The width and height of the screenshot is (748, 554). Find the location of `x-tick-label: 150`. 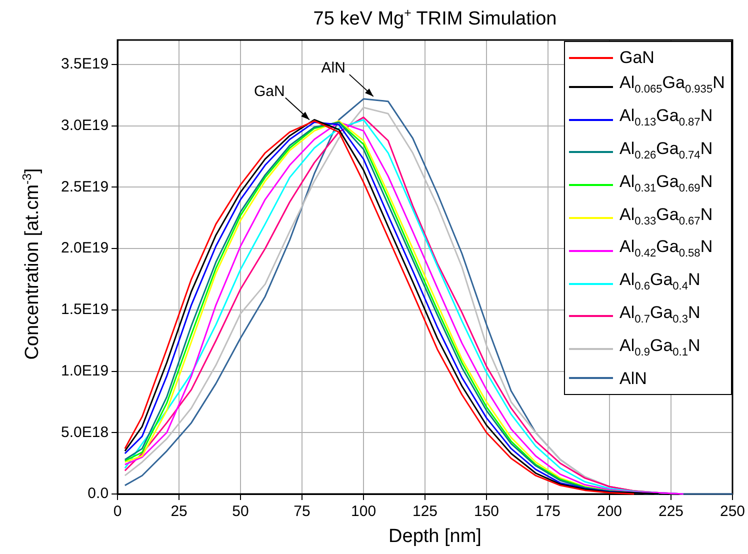

x-tick-label: 150 is located at coordinates (487, 511).